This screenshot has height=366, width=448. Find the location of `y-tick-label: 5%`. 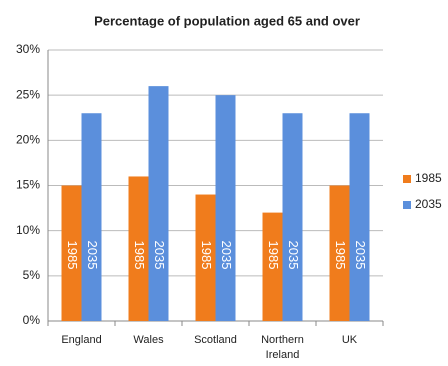

y-tick-label: 5% is located at coordinates (32, 275).